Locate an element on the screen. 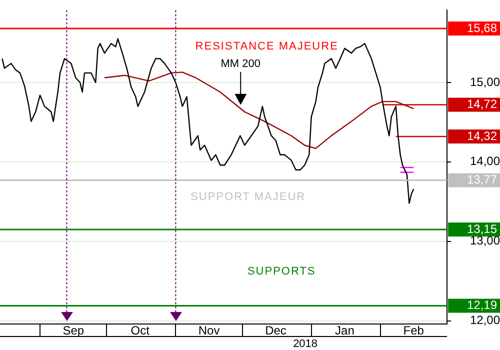 The height and width of the screenshot is (350, 500). x-tick-label: Nov is located at coordinates (209, 331).